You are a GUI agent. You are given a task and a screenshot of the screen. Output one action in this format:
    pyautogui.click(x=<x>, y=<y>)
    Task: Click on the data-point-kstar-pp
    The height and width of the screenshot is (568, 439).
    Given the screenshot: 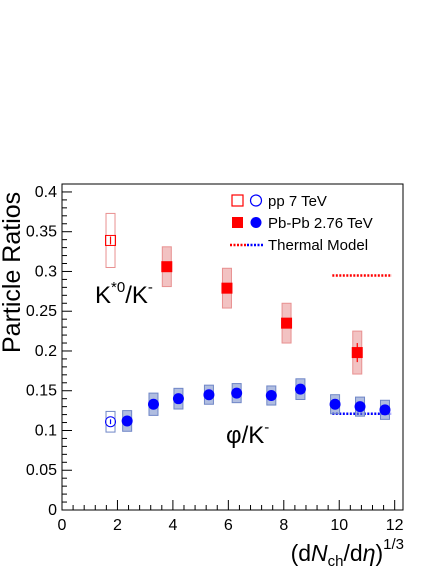 What is the action you would take?
    pyautogui.click(x=111, y=240)
    